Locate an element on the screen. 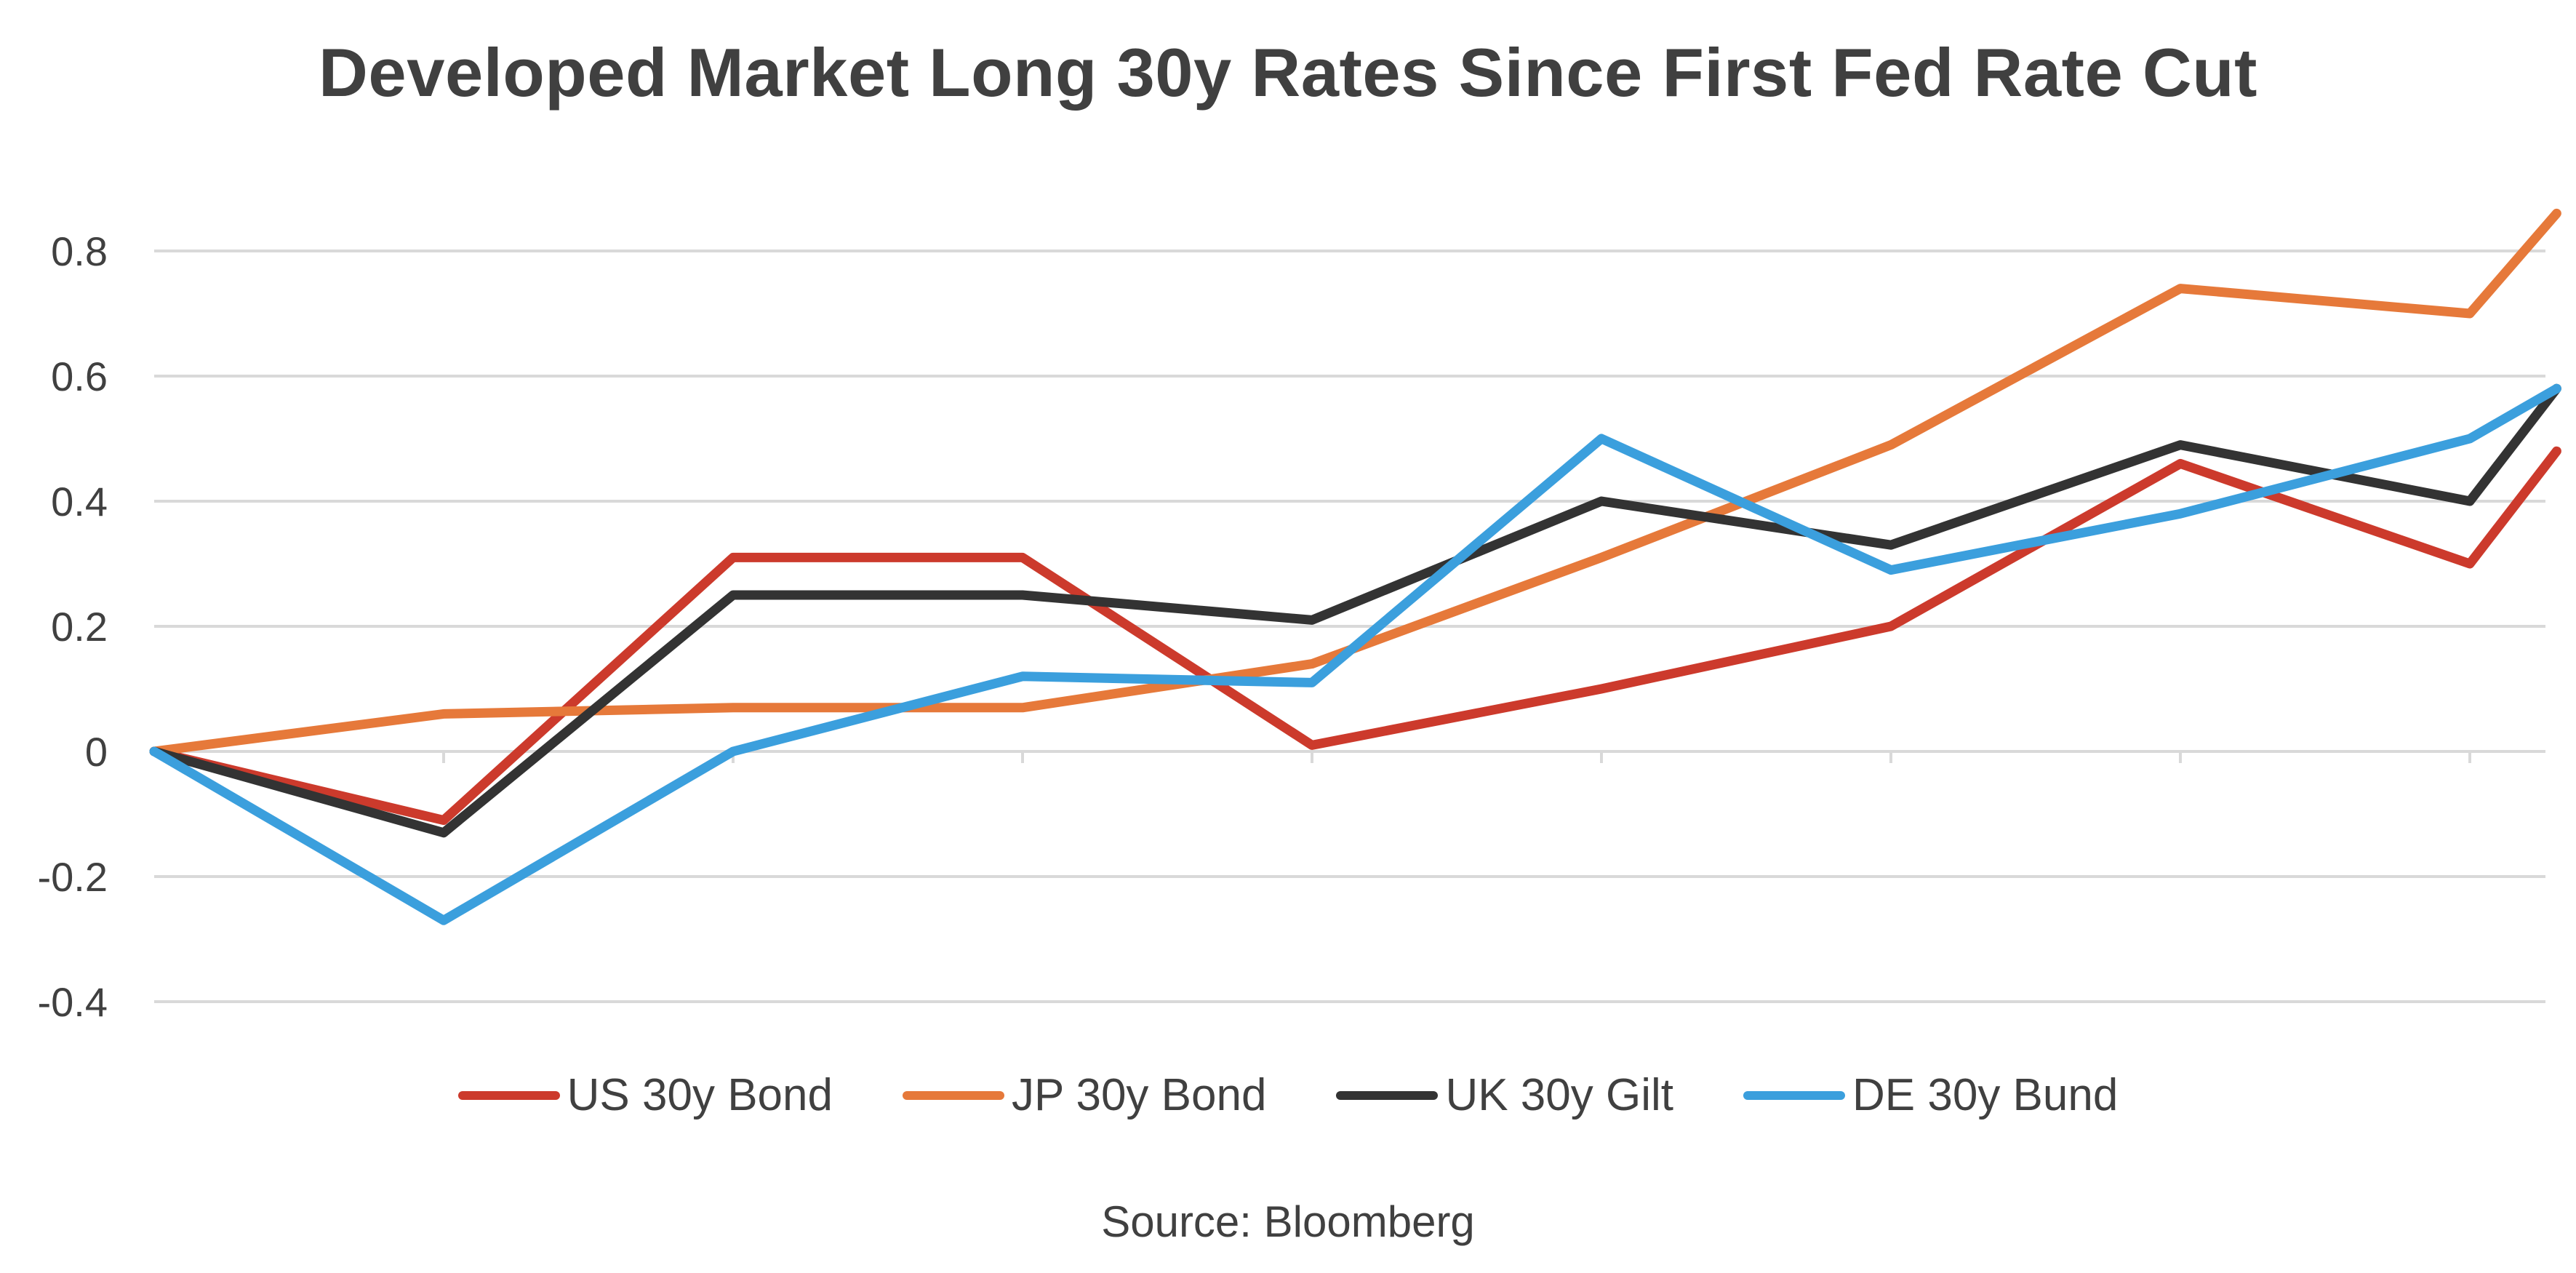  legend-label-de: DE 30y Bund is located at coordinates (1985, 1095).